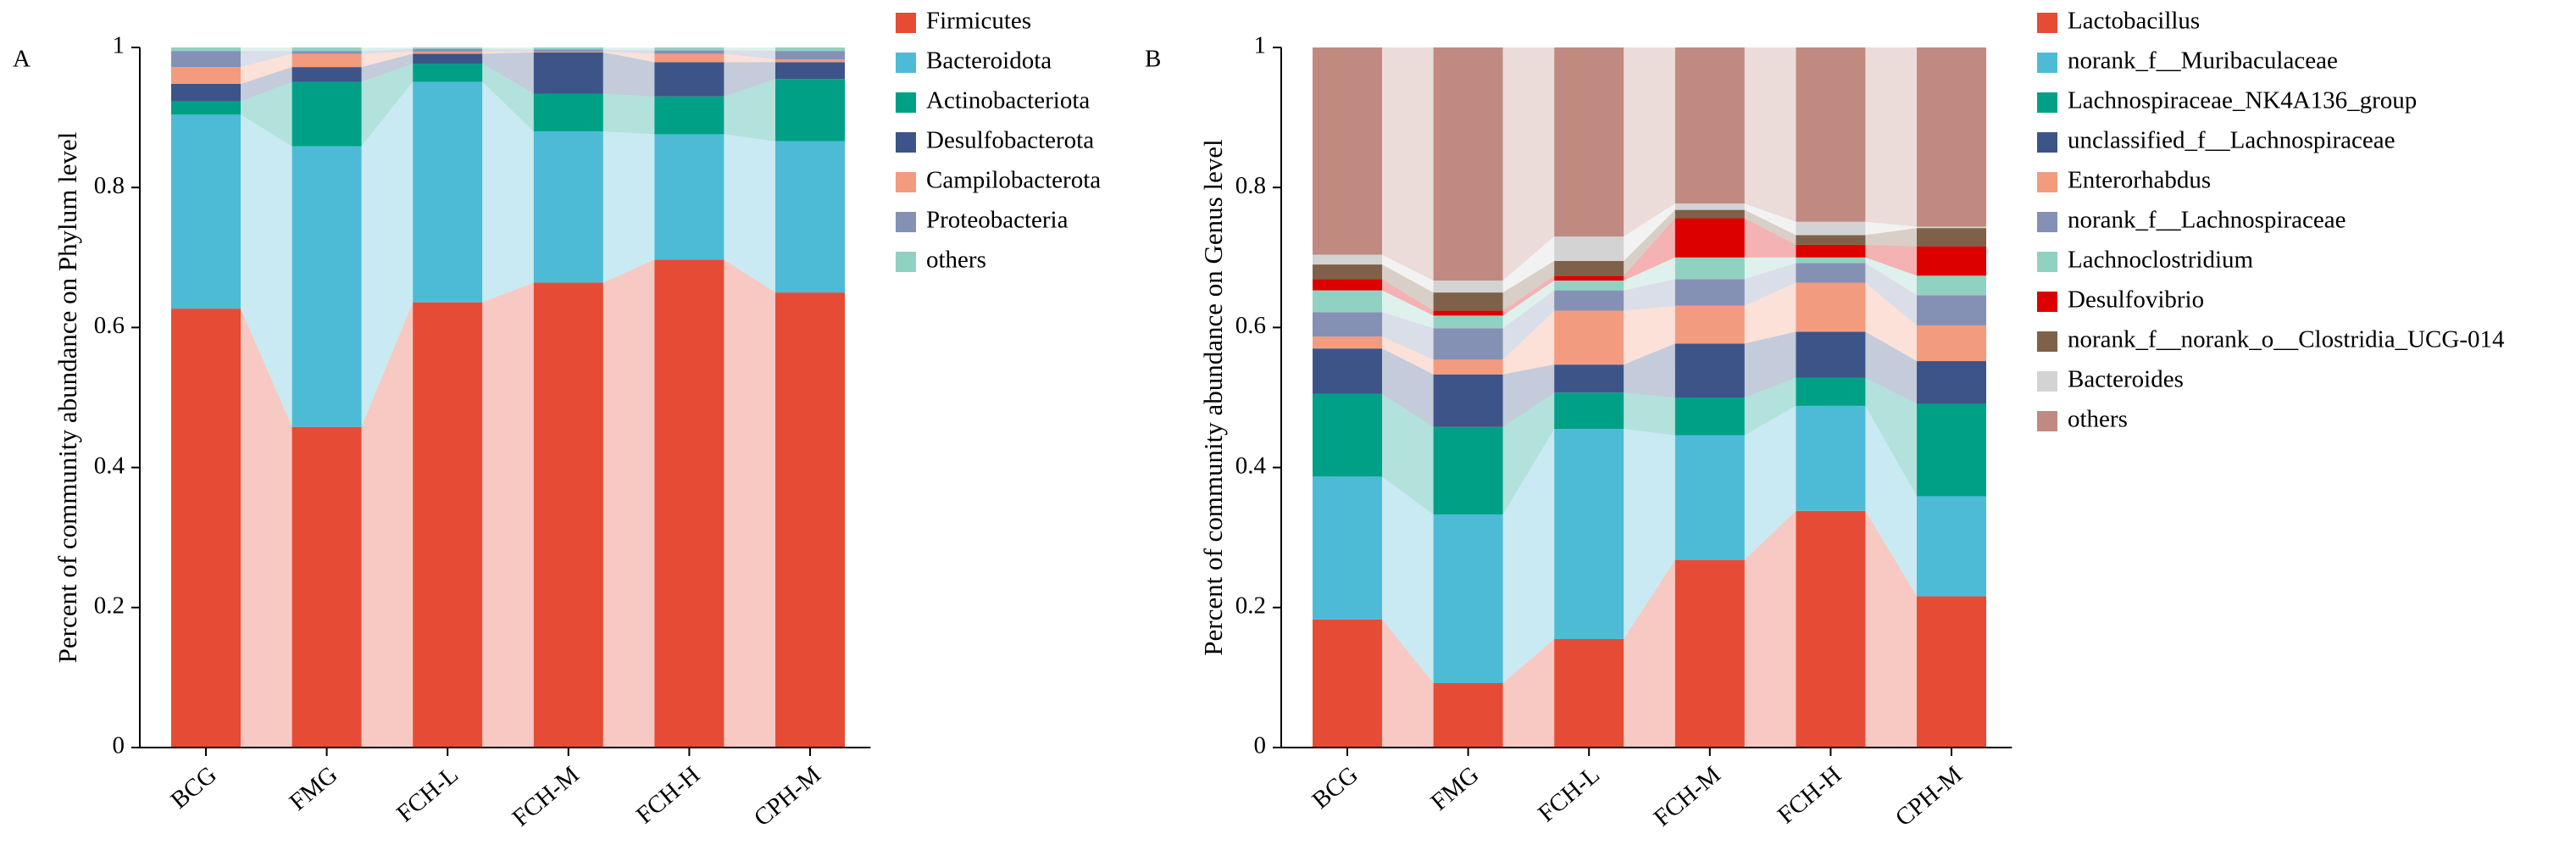 Image resolution: width=2576 pixels, height=845 pixels. I want to click on x-tick-label: CPH-M, so click(787, 796).